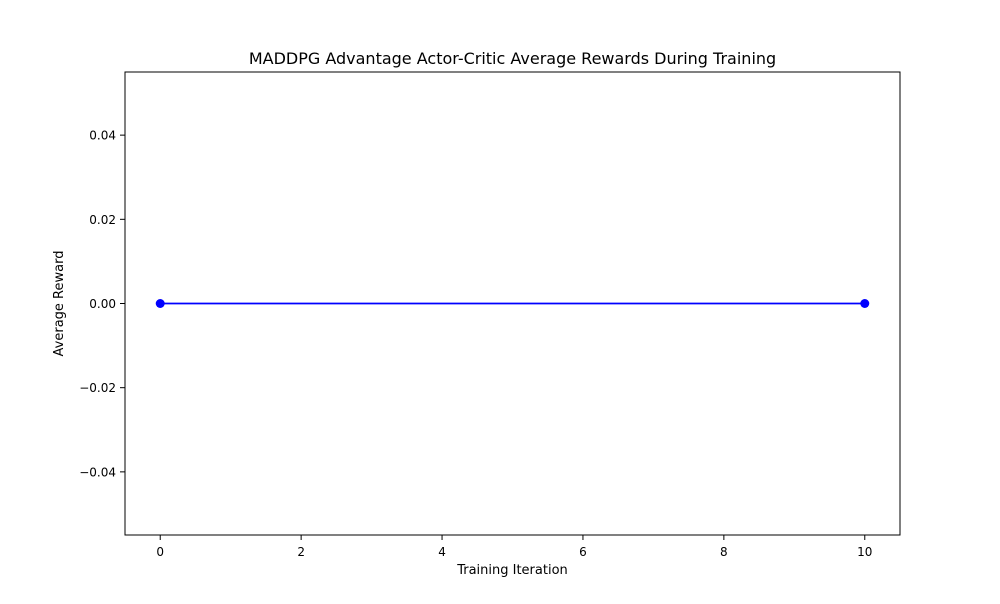 The width and height of the screenshot is (1000, 604). What do you see at coordinates (160, 552) in the screenshot?
I see `x-tick-label: 0` at bounding box center [160, 552].